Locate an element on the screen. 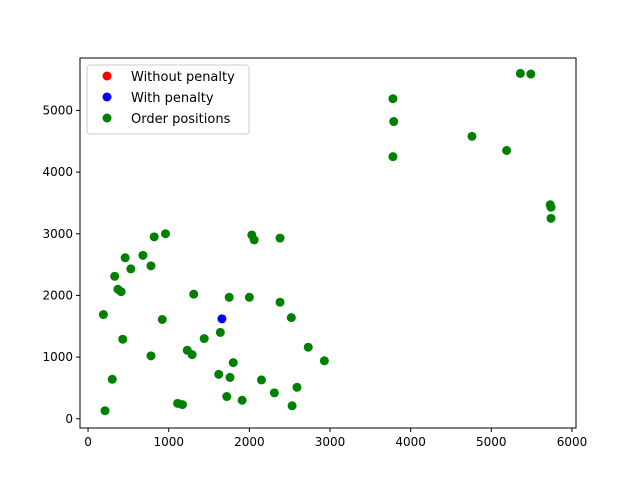 The width and height of the screenshot is (640, 480). x-tick-label: 0 is located at coordinates (88, 442).